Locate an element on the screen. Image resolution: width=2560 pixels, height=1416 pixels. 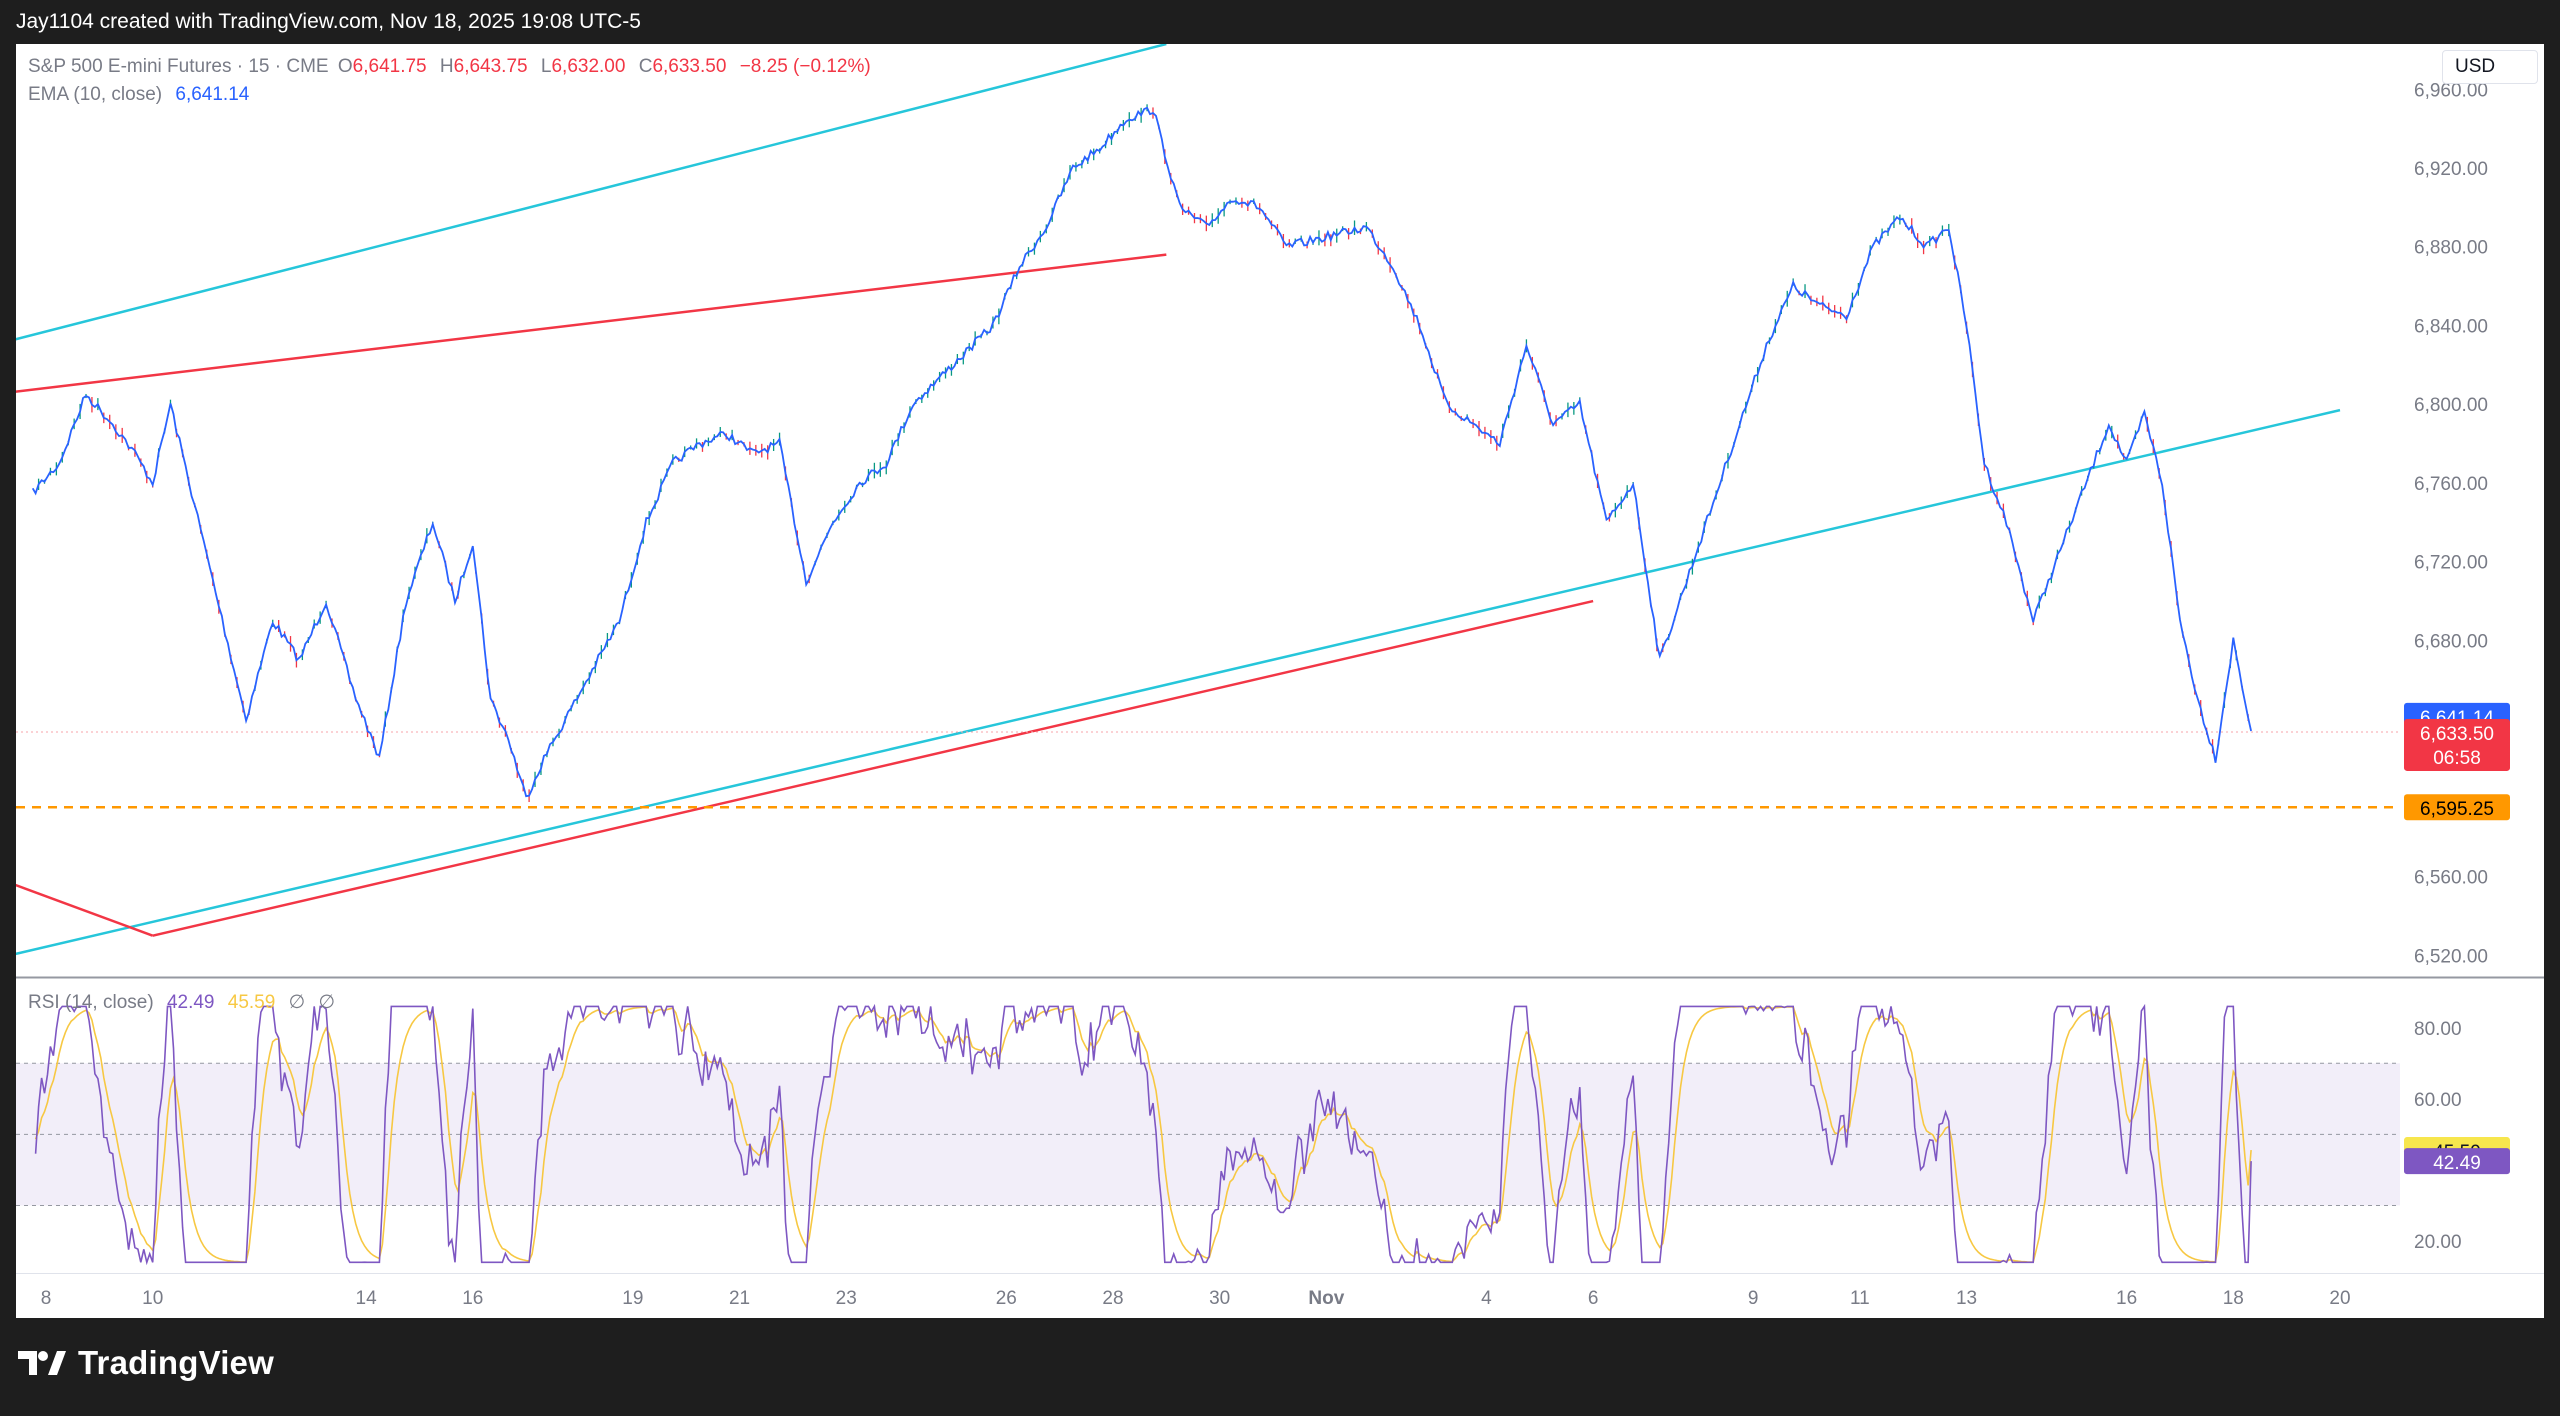
high-label: H is located at coordinates (446, 66).